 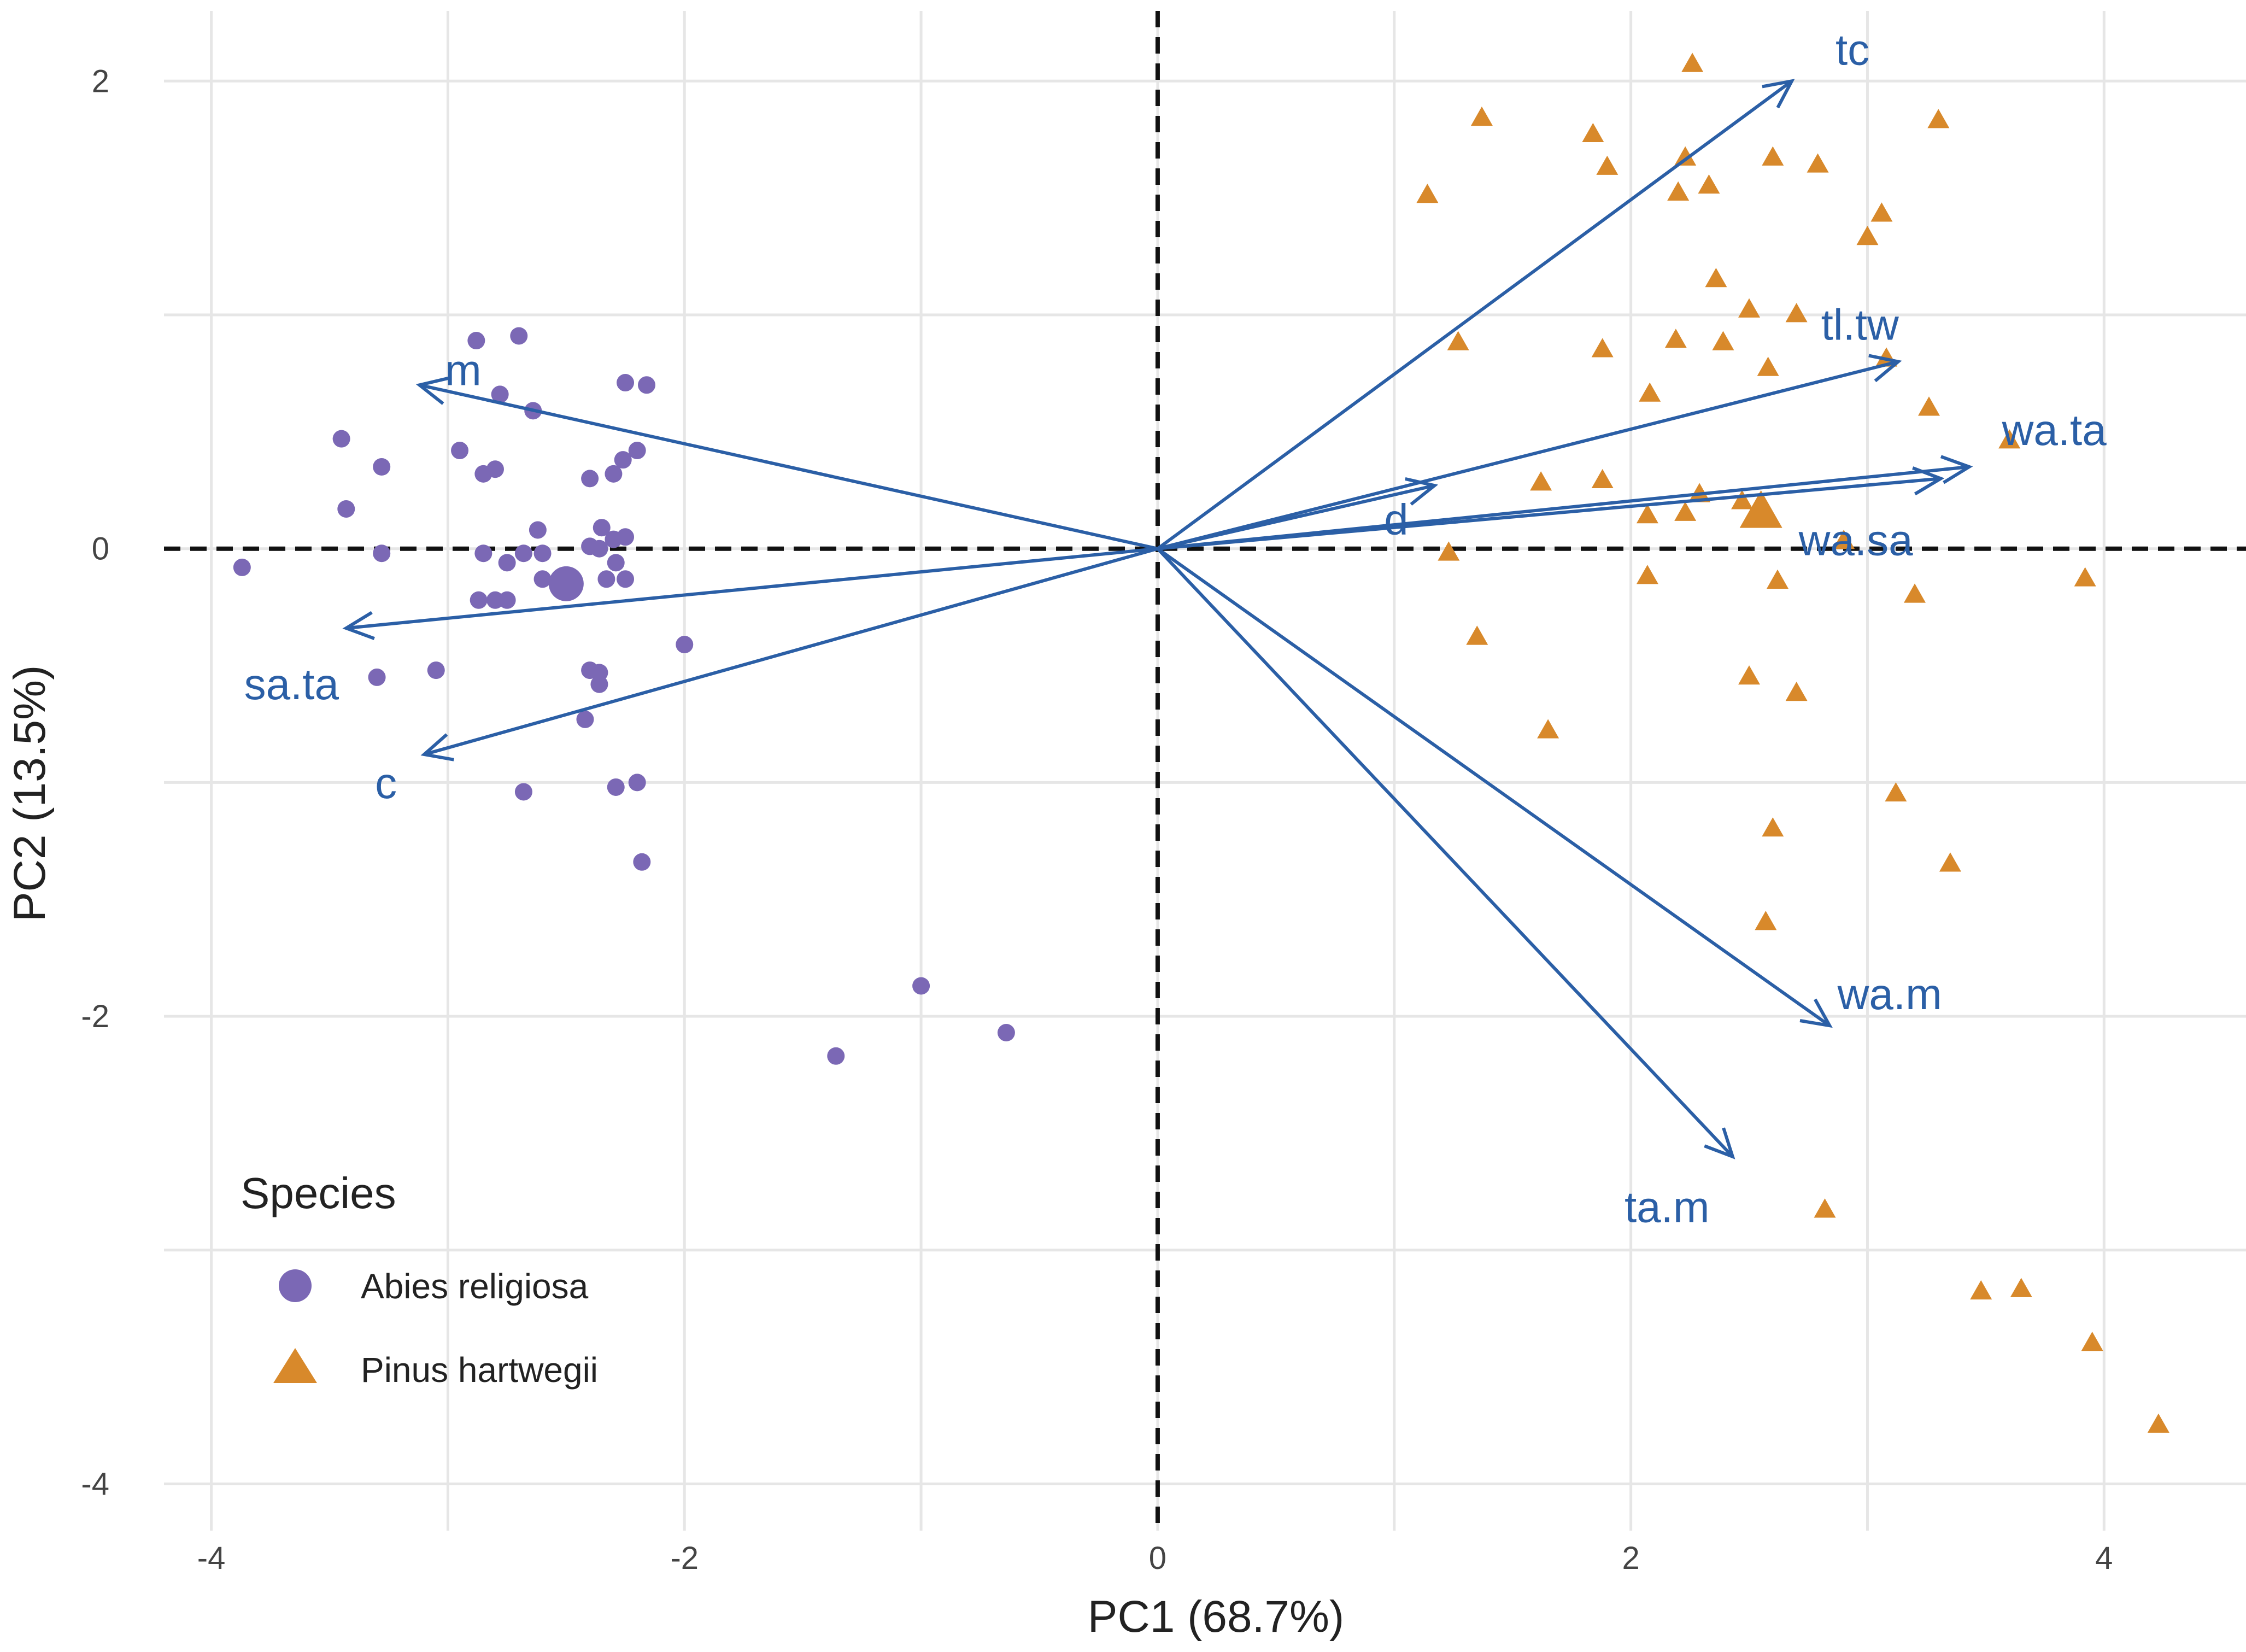 I want to click on arrow-head-m, so click(x=432, y=390).